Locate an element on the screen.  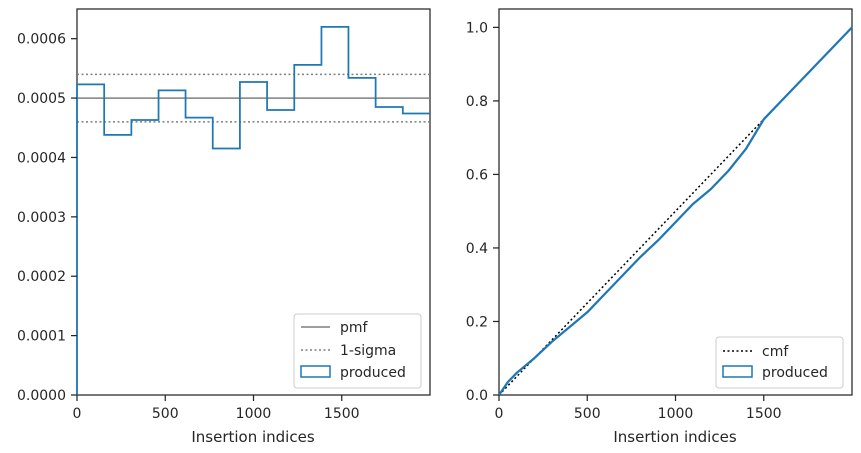
right-legend-box is located at coordinates (779, 362).